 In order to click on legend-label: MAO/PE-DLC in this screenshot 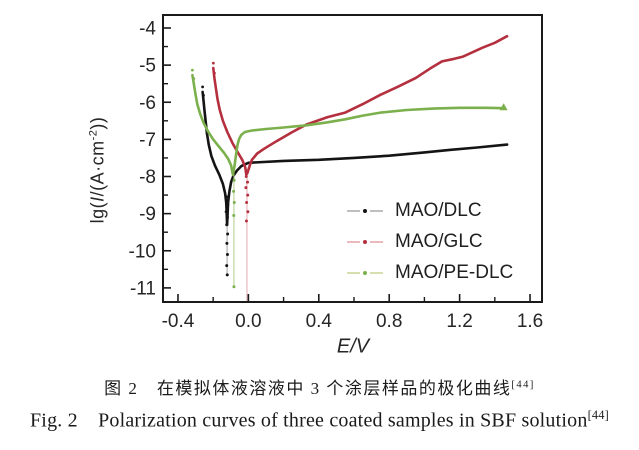, I will do `click(454, 272)`.